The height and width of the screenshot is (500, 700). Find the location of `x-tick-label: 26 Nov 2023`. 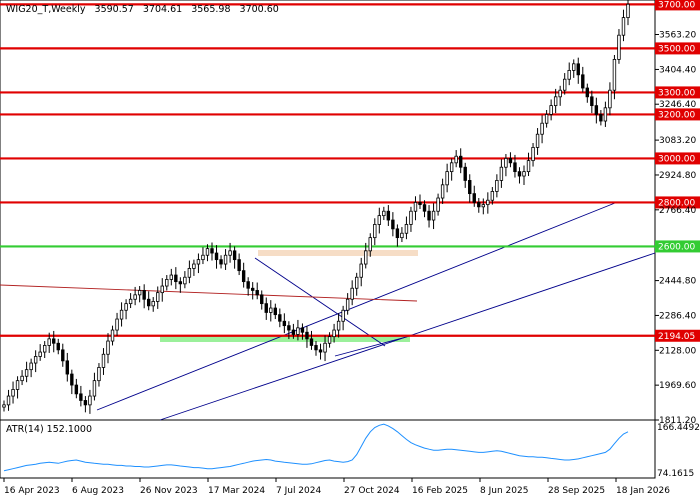

x-tick-label: 26 Nov 2023 is located at coordinates (169, 491).